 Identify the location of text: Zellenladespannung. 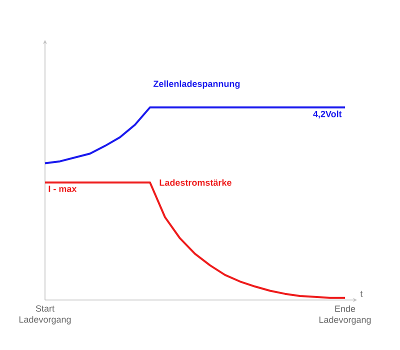
(196, 84).